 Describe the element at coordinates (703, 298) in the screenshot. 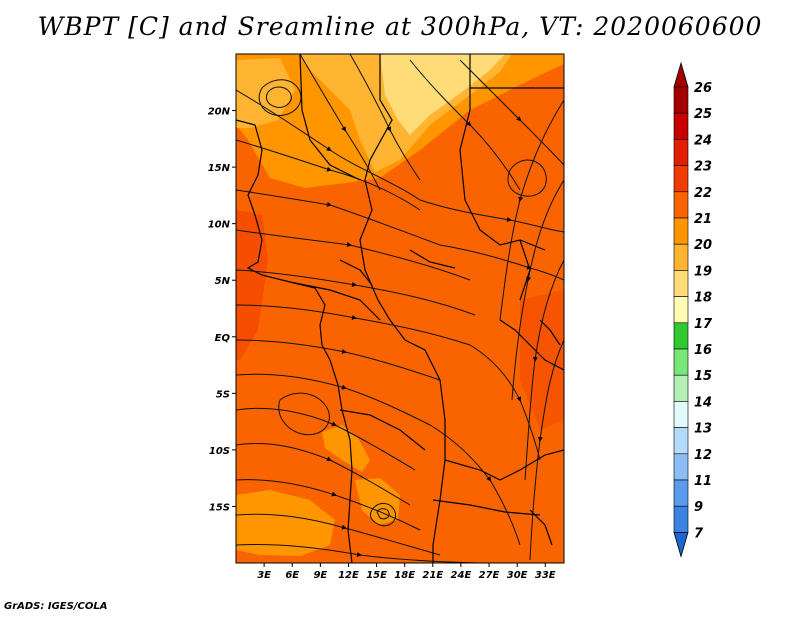

I see `colorbar-label: 18` at that location.